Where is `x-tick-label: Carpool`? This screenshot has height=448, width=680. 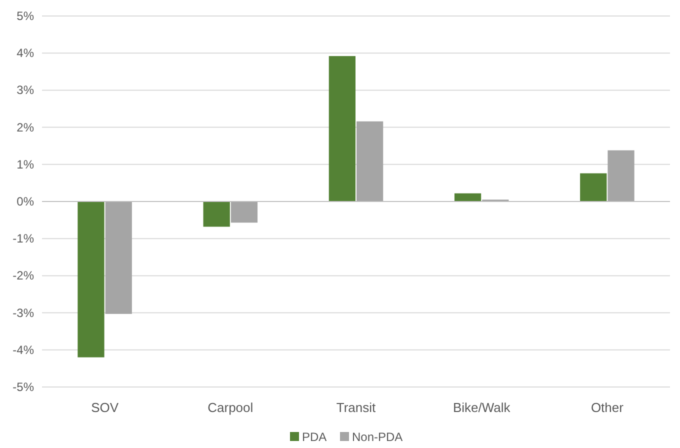
x-tick-label: Carpool is located at coordinates (231, 407).